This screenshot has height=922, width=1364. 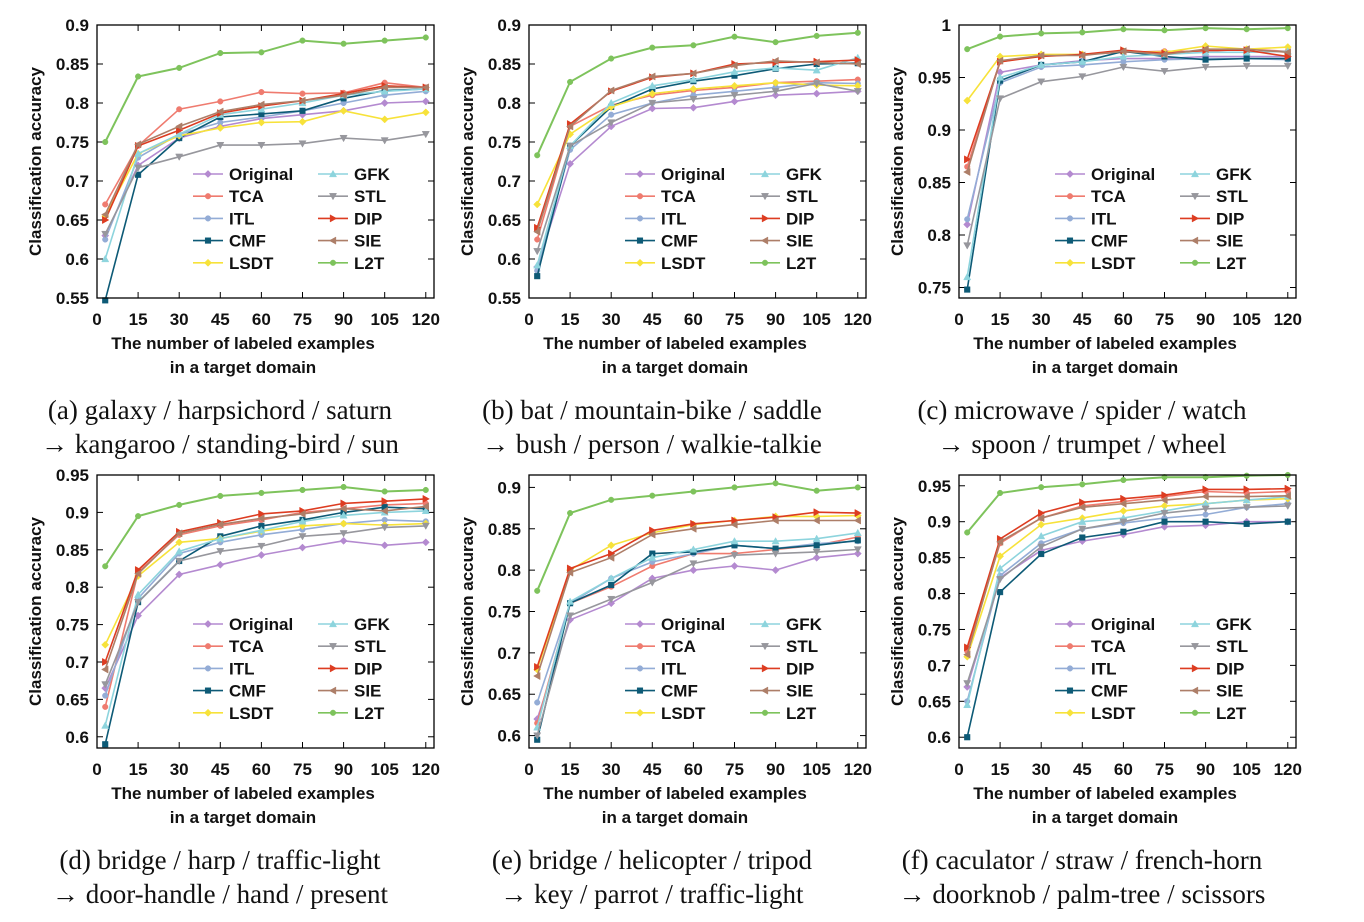 I want to click on x-tick-label: 60, so click(x=693, y=769).